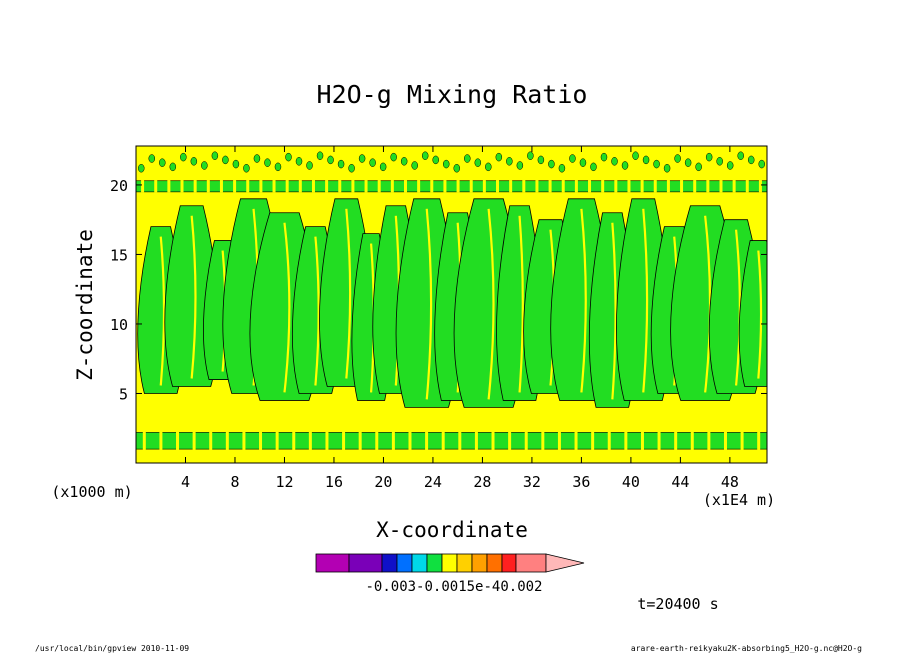 The width and height of the screenshot is (904, 654). I want to click on moist-band, so click(451, 441).